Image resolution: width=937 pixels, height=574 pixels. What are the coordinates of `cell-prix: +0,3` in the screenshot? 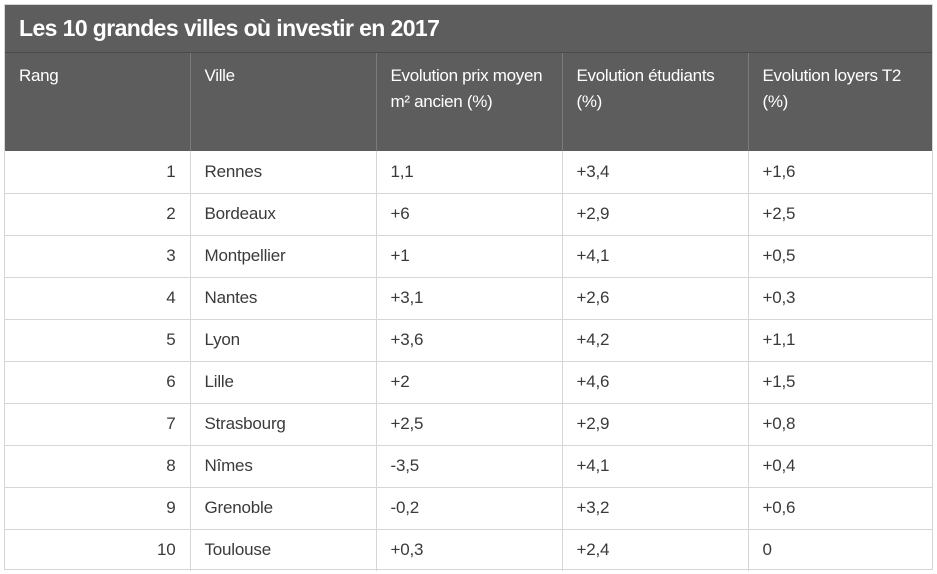 It's located at (469, 550).